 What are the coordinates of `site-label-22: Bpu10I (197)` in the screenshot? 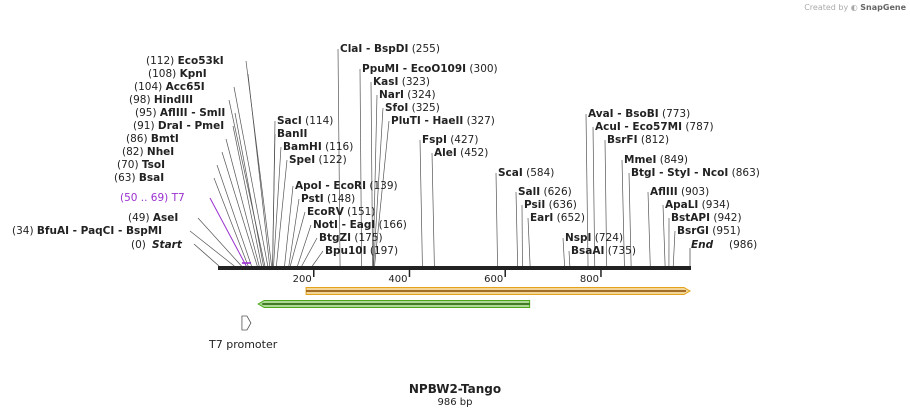 It's located at (361, 251).